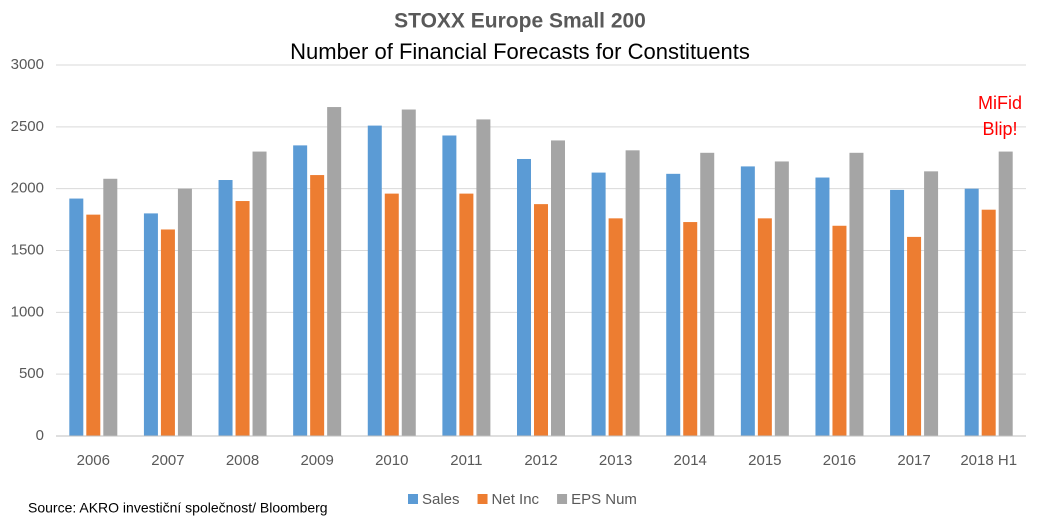 This screenshot has height=523, width=1040. What do you see at coordinates (540, 460) in the screenshot?
I see `x-tick-label: 2012` at bounding box center [540, 460].